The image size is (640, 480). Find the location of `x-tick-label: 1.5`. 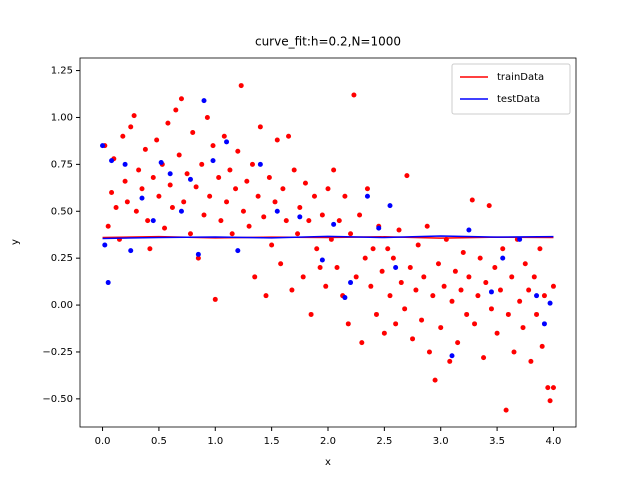

x-tick-label: 1.5 is located at coordinates (272, 441).